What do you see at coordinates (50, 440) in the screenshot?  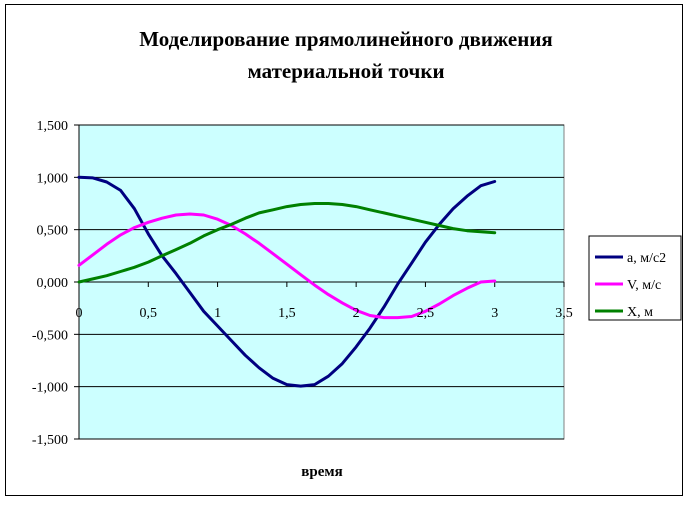 I see `y-tick-label: -1,500` at bounding box center [50, 440].